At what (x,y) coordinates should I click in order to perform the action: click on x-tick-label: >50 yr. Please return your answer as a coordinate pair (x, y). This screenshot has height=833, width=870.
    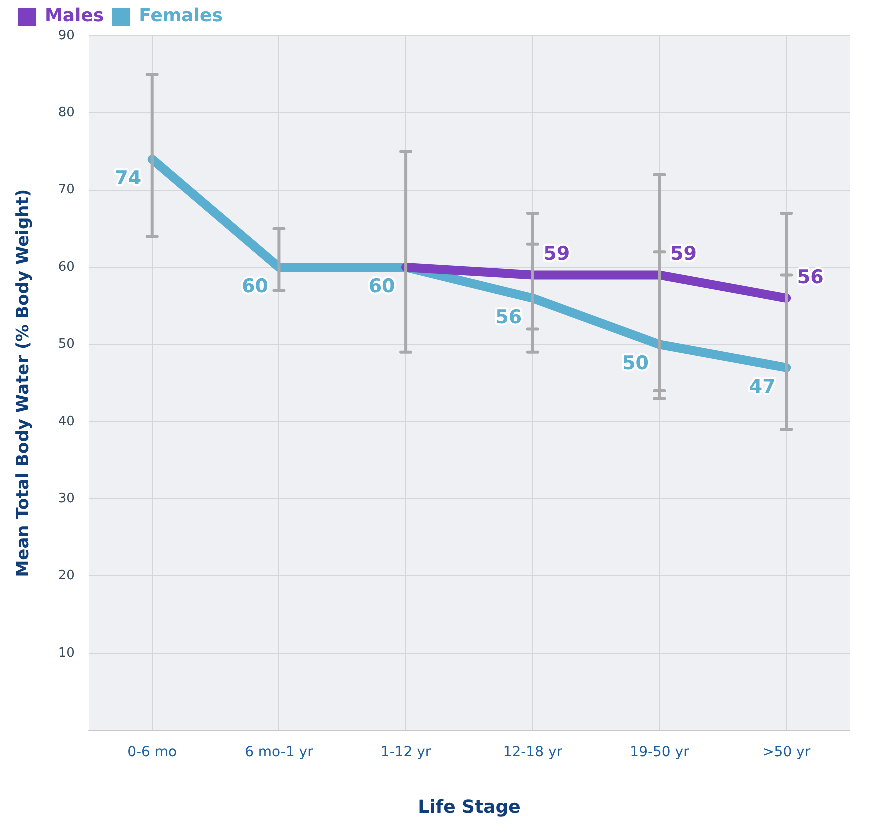
    Looking at the image, I should click on (786, 752).